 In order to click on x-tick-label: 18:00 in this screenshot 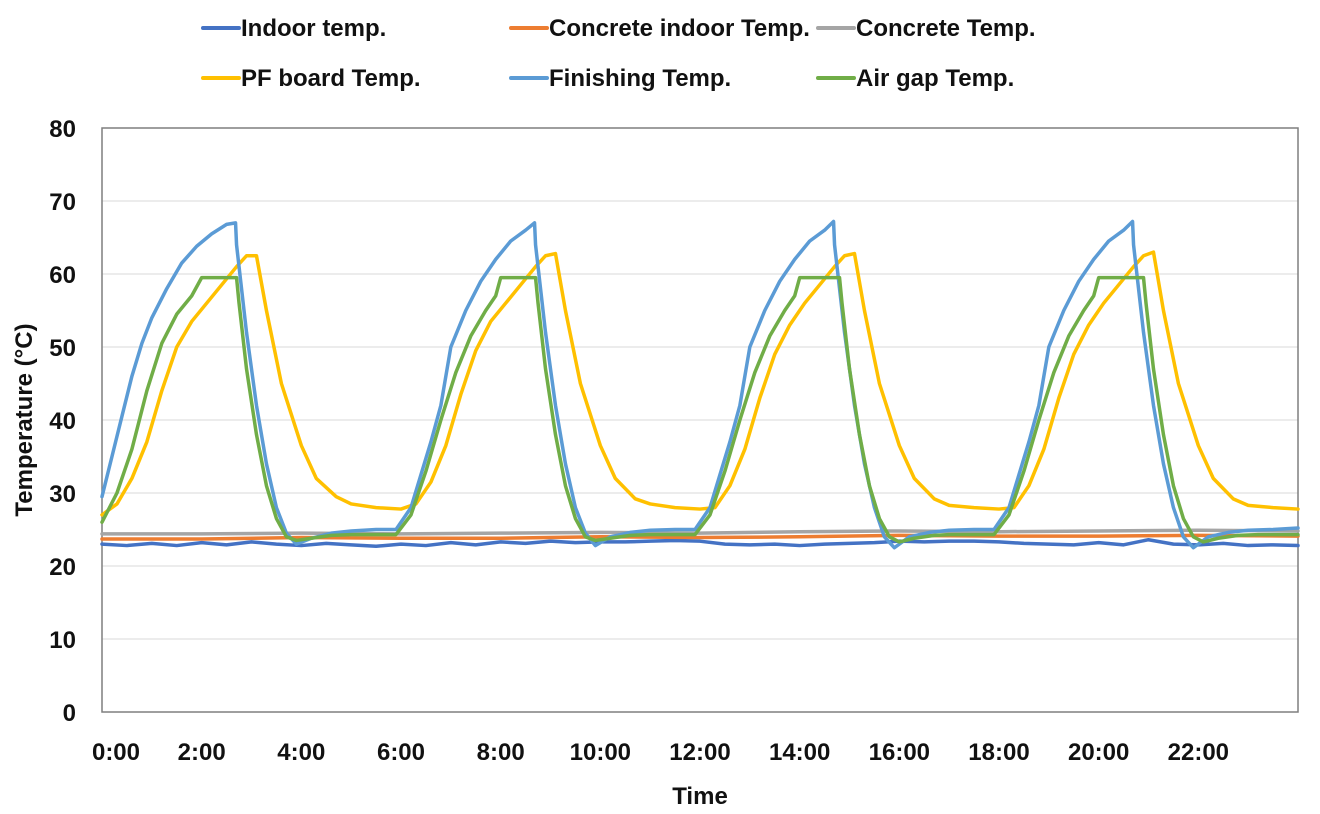, I will do `click(998, 752)`.